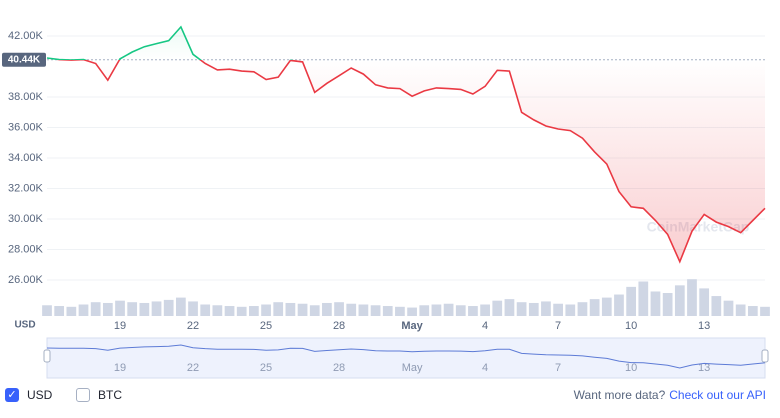 The width and height of the screenshot is (780, 418). What do you see at coordinates (704, 326) in the screenshot?
I see `x-tick-label: 13` at bounding box center [704, 326].